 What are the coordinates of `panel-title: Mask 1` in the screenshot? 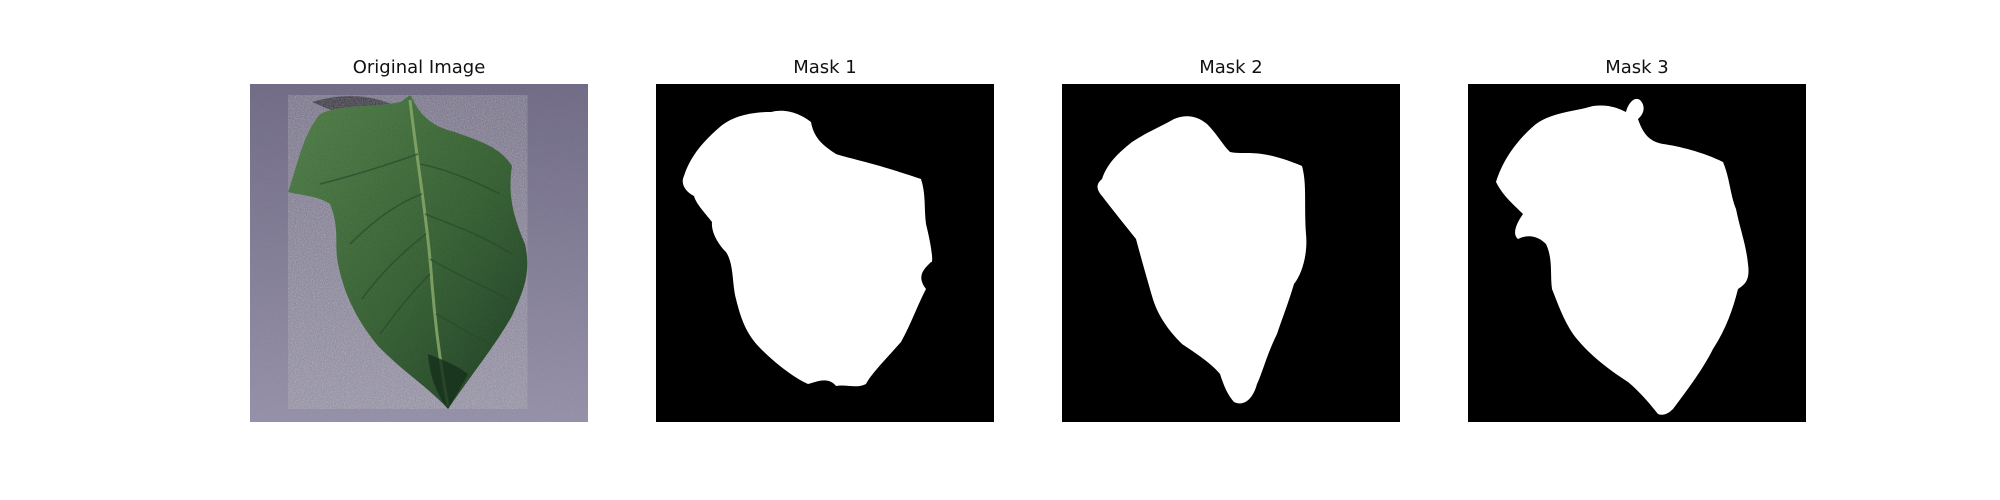 It's located at (825, 67).